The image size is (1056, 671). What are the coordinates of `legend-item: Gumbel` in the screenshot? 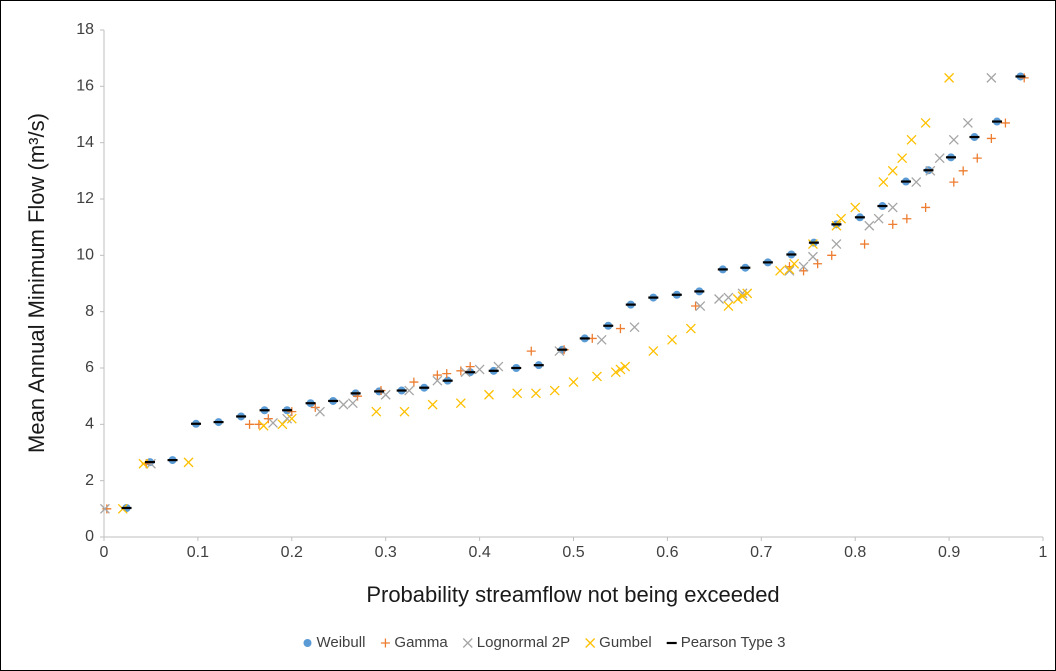 It's located at (618, 642).